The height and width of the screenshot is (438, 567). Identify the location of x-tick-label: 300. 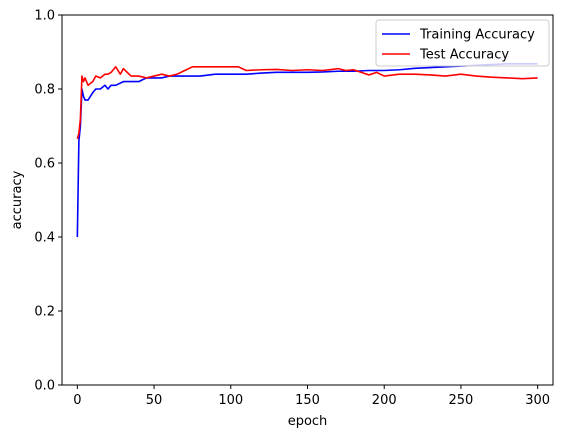
(537, 400).